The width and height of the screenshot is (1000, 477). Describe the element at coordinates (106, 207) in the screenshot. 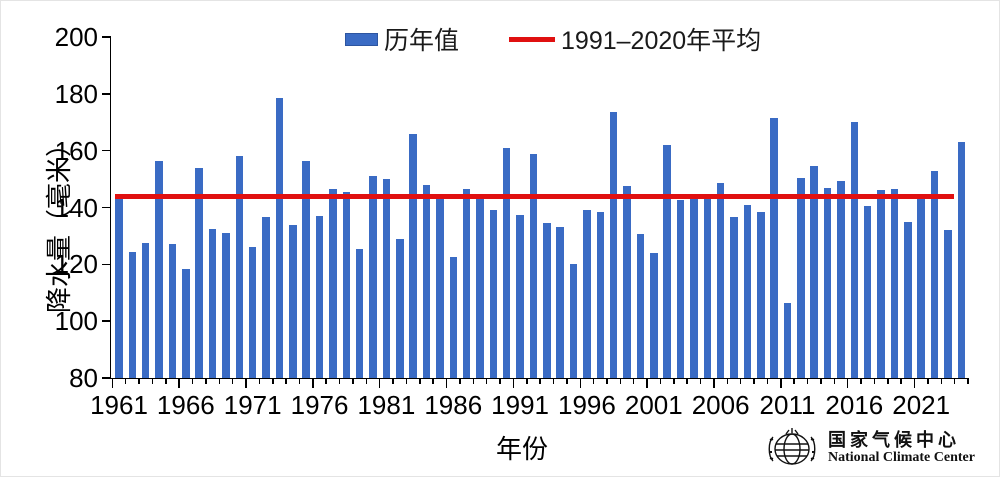

I see `y-tick` at that location.